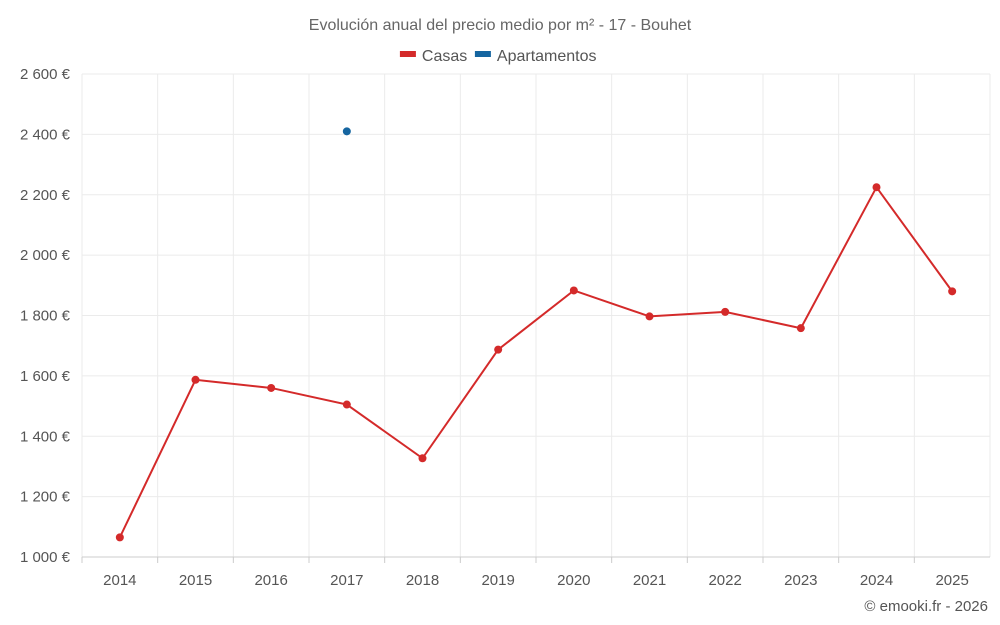  What do you see at coordinates (45, 497) in the screenshot?
I see `y-tick-label: 1 200 €` at bounding box center [45, 497].